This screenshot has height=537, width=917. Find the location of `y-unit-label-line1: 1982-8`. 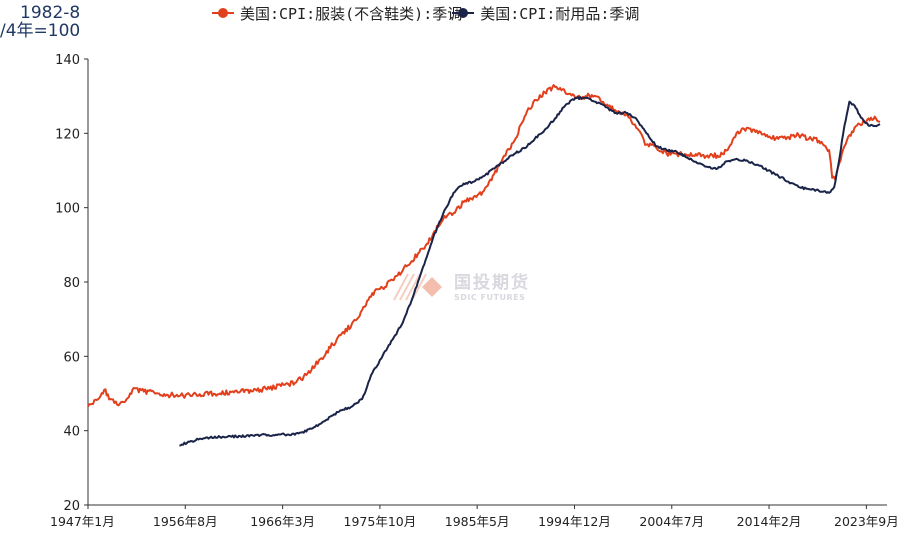

y-unit-label-line1: 1982-8 is located at coordinates (50, 13).